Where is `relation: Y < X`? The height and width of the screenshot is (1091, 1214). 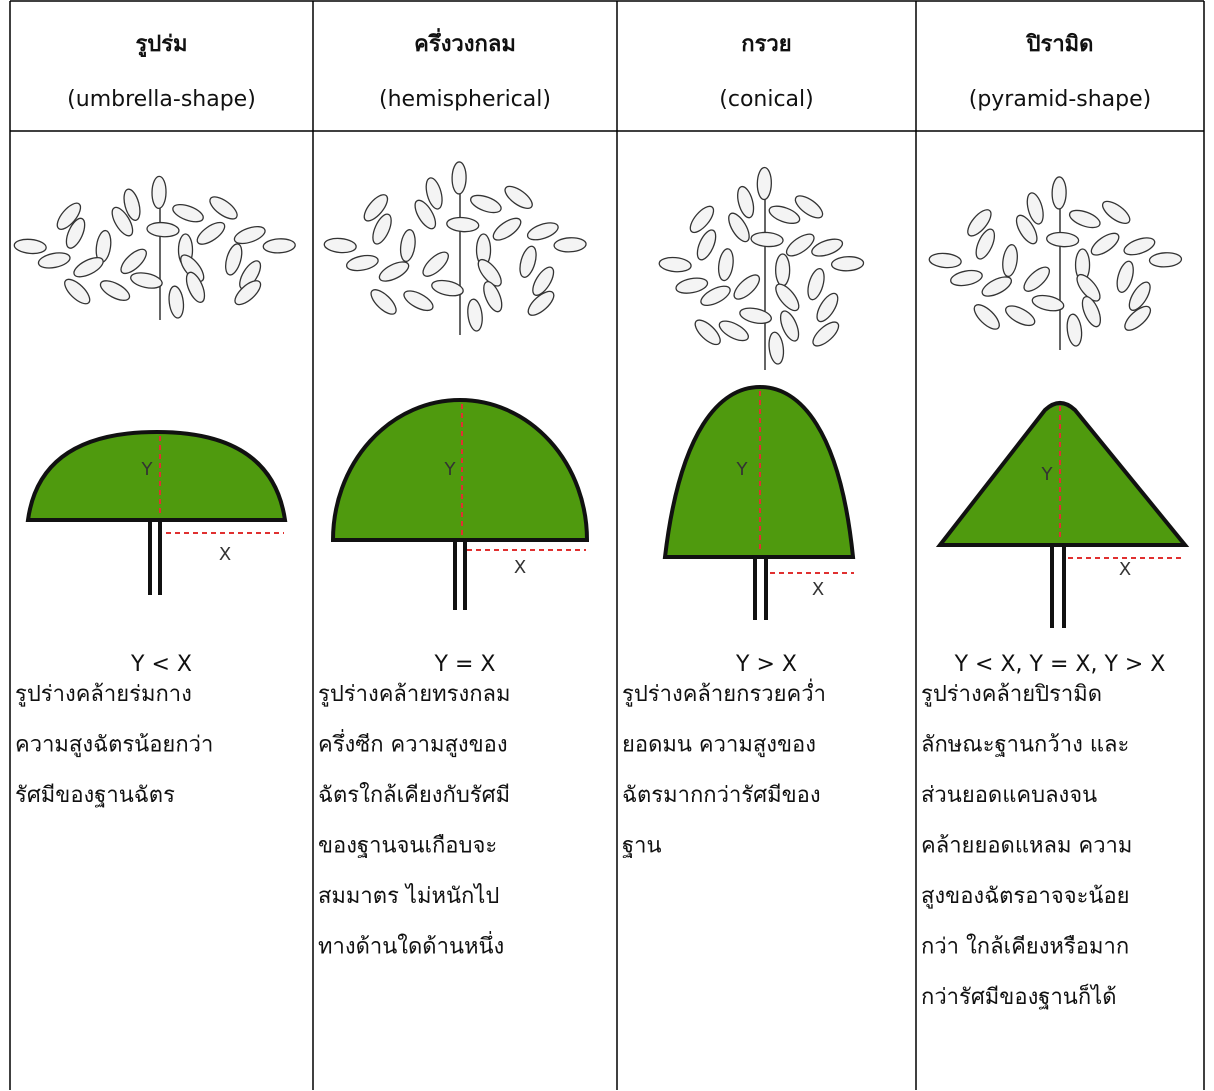 relation: Y < X is located at coordinates (161, 664).